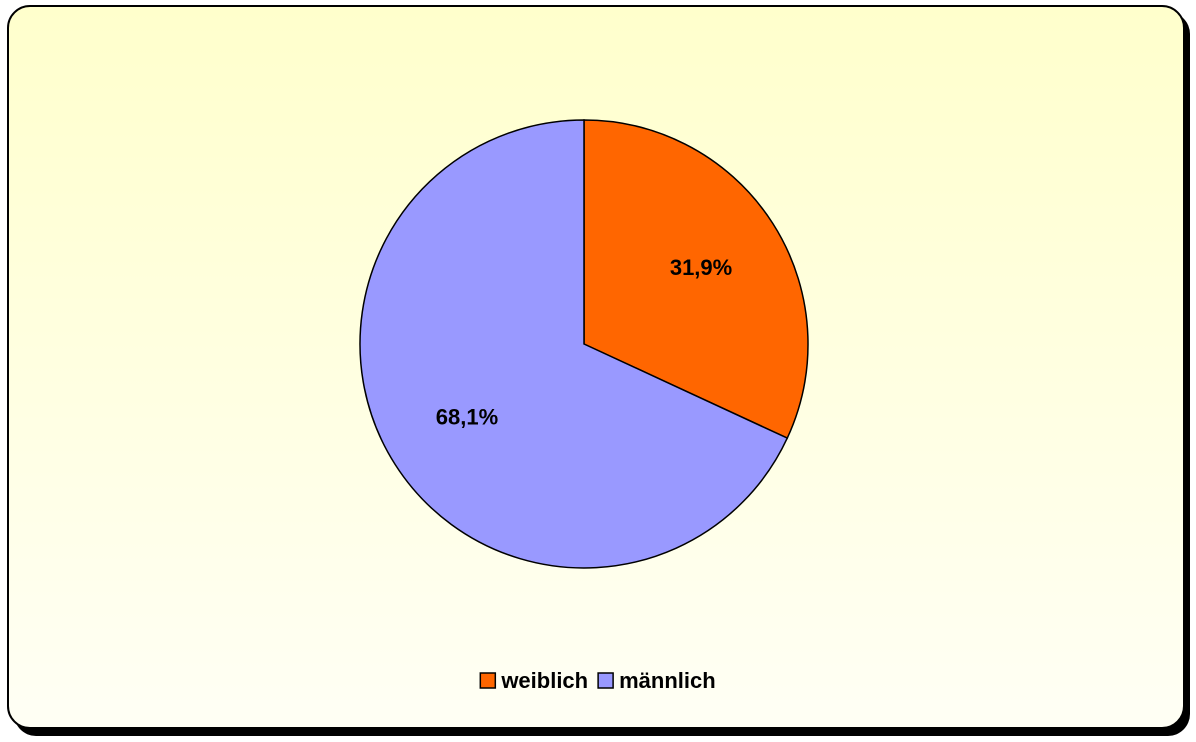 This screenshot has width=1196, height=742. Describe the element at coordinates (467, 417) in the screenshot. I see `data-label: 68,1%` at that location.